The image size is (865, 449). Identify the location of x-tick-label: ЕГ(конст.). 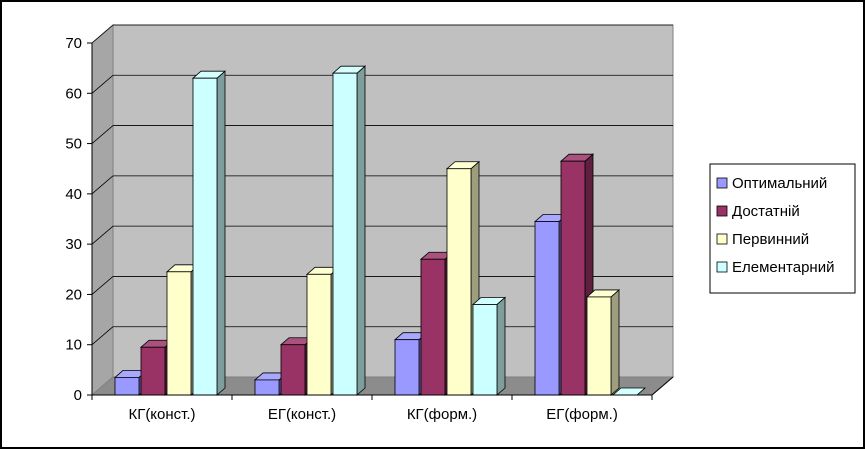
(302, 414).